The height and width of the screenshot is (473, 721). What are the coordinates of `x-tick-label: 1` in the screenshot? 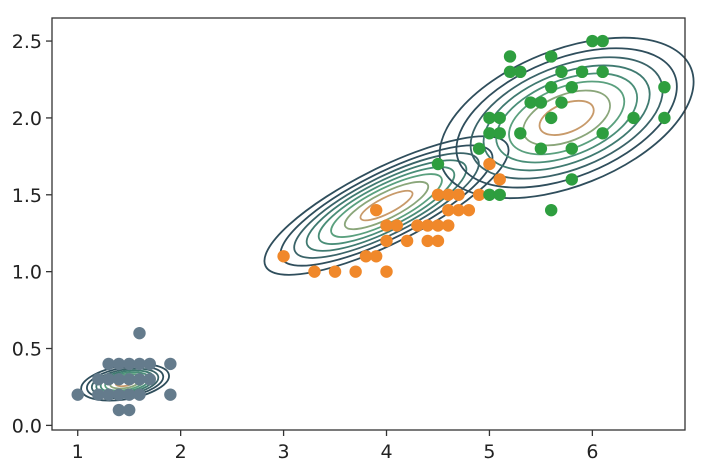 It's located at (78, 452).